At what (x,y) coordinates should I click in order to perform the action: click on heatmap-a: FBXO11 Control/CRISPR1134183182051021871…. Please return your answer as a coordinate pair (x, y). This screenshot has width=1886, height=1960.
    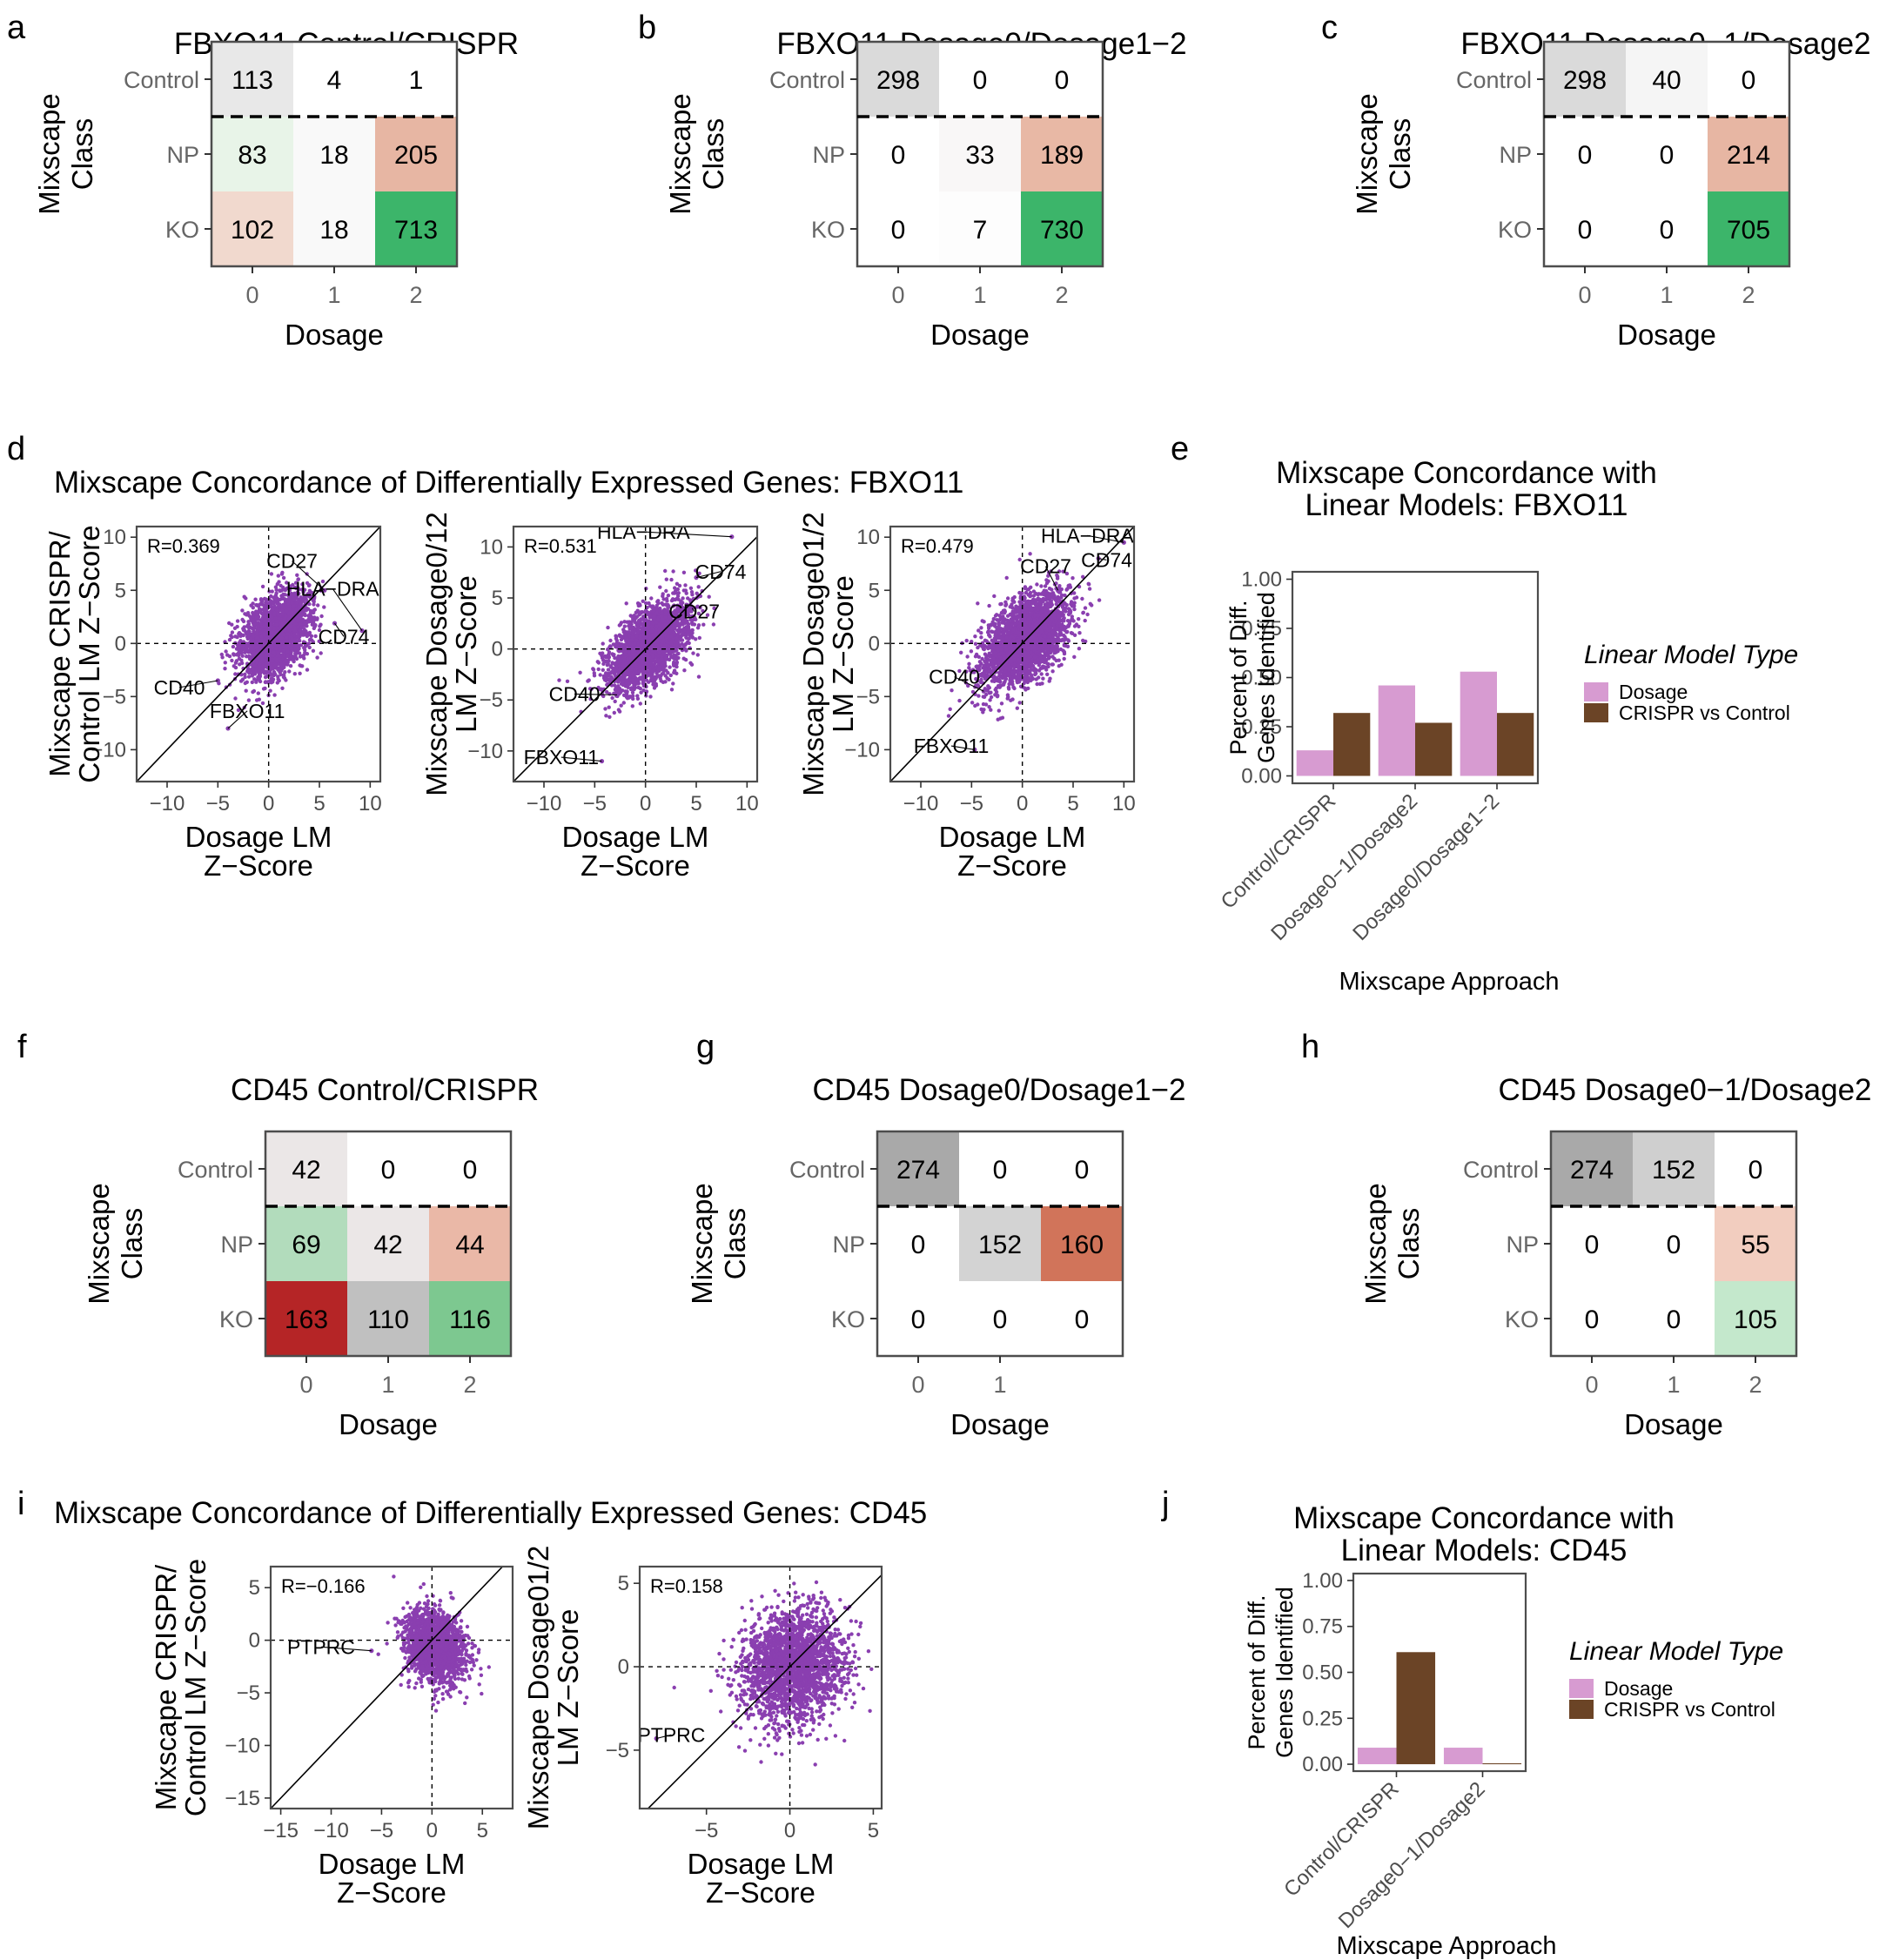
    Looking at the image, I should click on (276, 189).